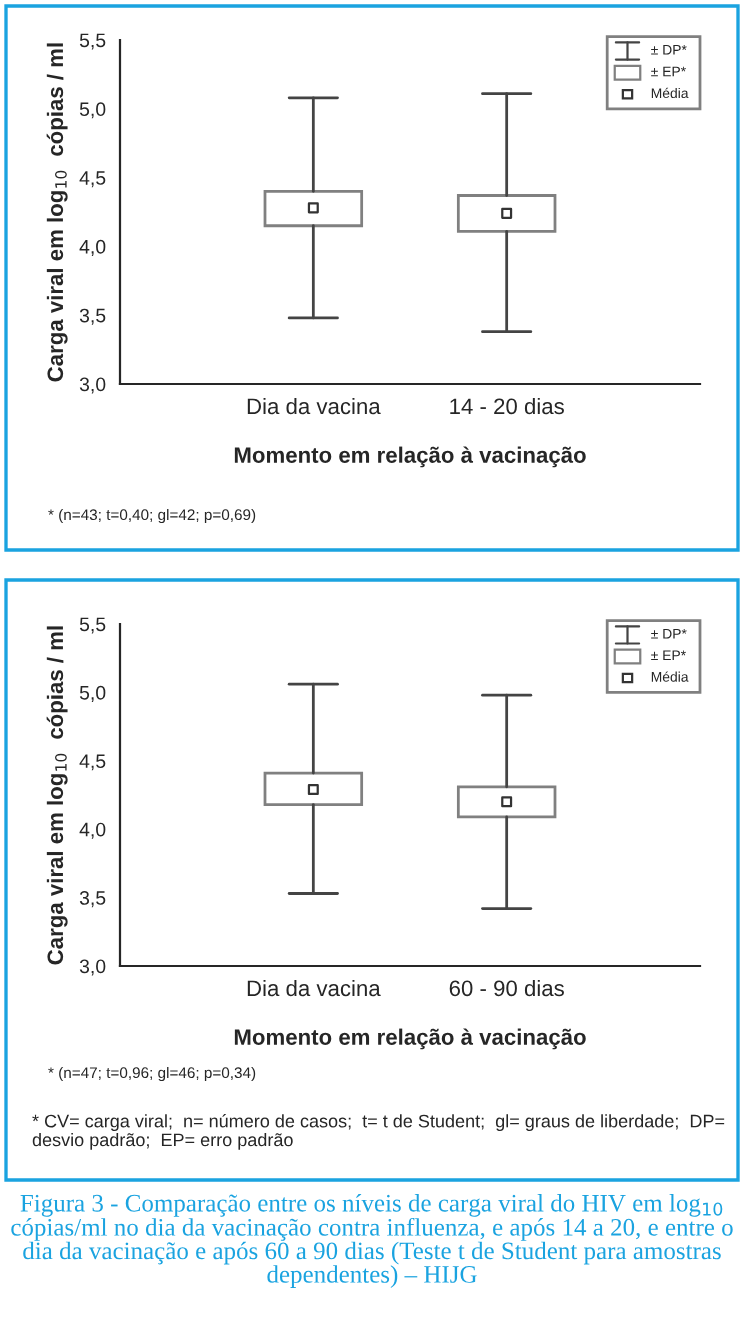 The height and width of the screenshot is (1344, 744). What do you see at coordinates (507, 406) in the screenshot?
I see `x-tick-label: 14 - 20 dias` at bounding box center [507, 406].